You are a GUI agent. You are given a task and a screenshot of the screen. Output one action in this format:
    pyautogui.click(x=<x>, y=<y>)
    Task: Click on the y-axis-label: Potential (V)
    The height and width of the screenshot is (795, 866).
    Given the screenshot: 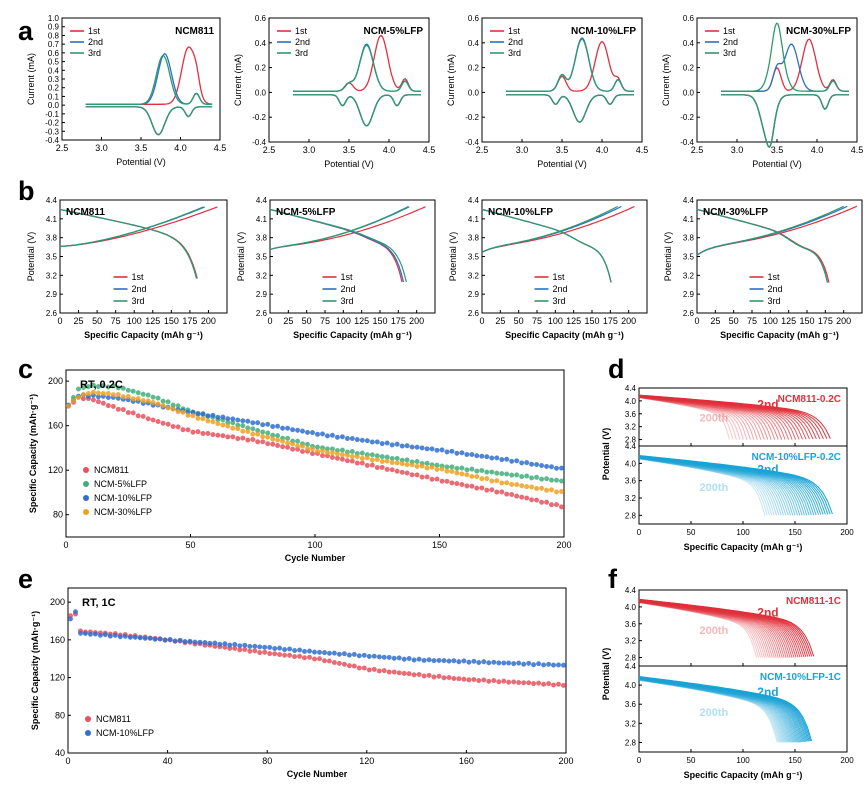 What is the action you would take?
    pyautogui.click(x=241, y=257)
    